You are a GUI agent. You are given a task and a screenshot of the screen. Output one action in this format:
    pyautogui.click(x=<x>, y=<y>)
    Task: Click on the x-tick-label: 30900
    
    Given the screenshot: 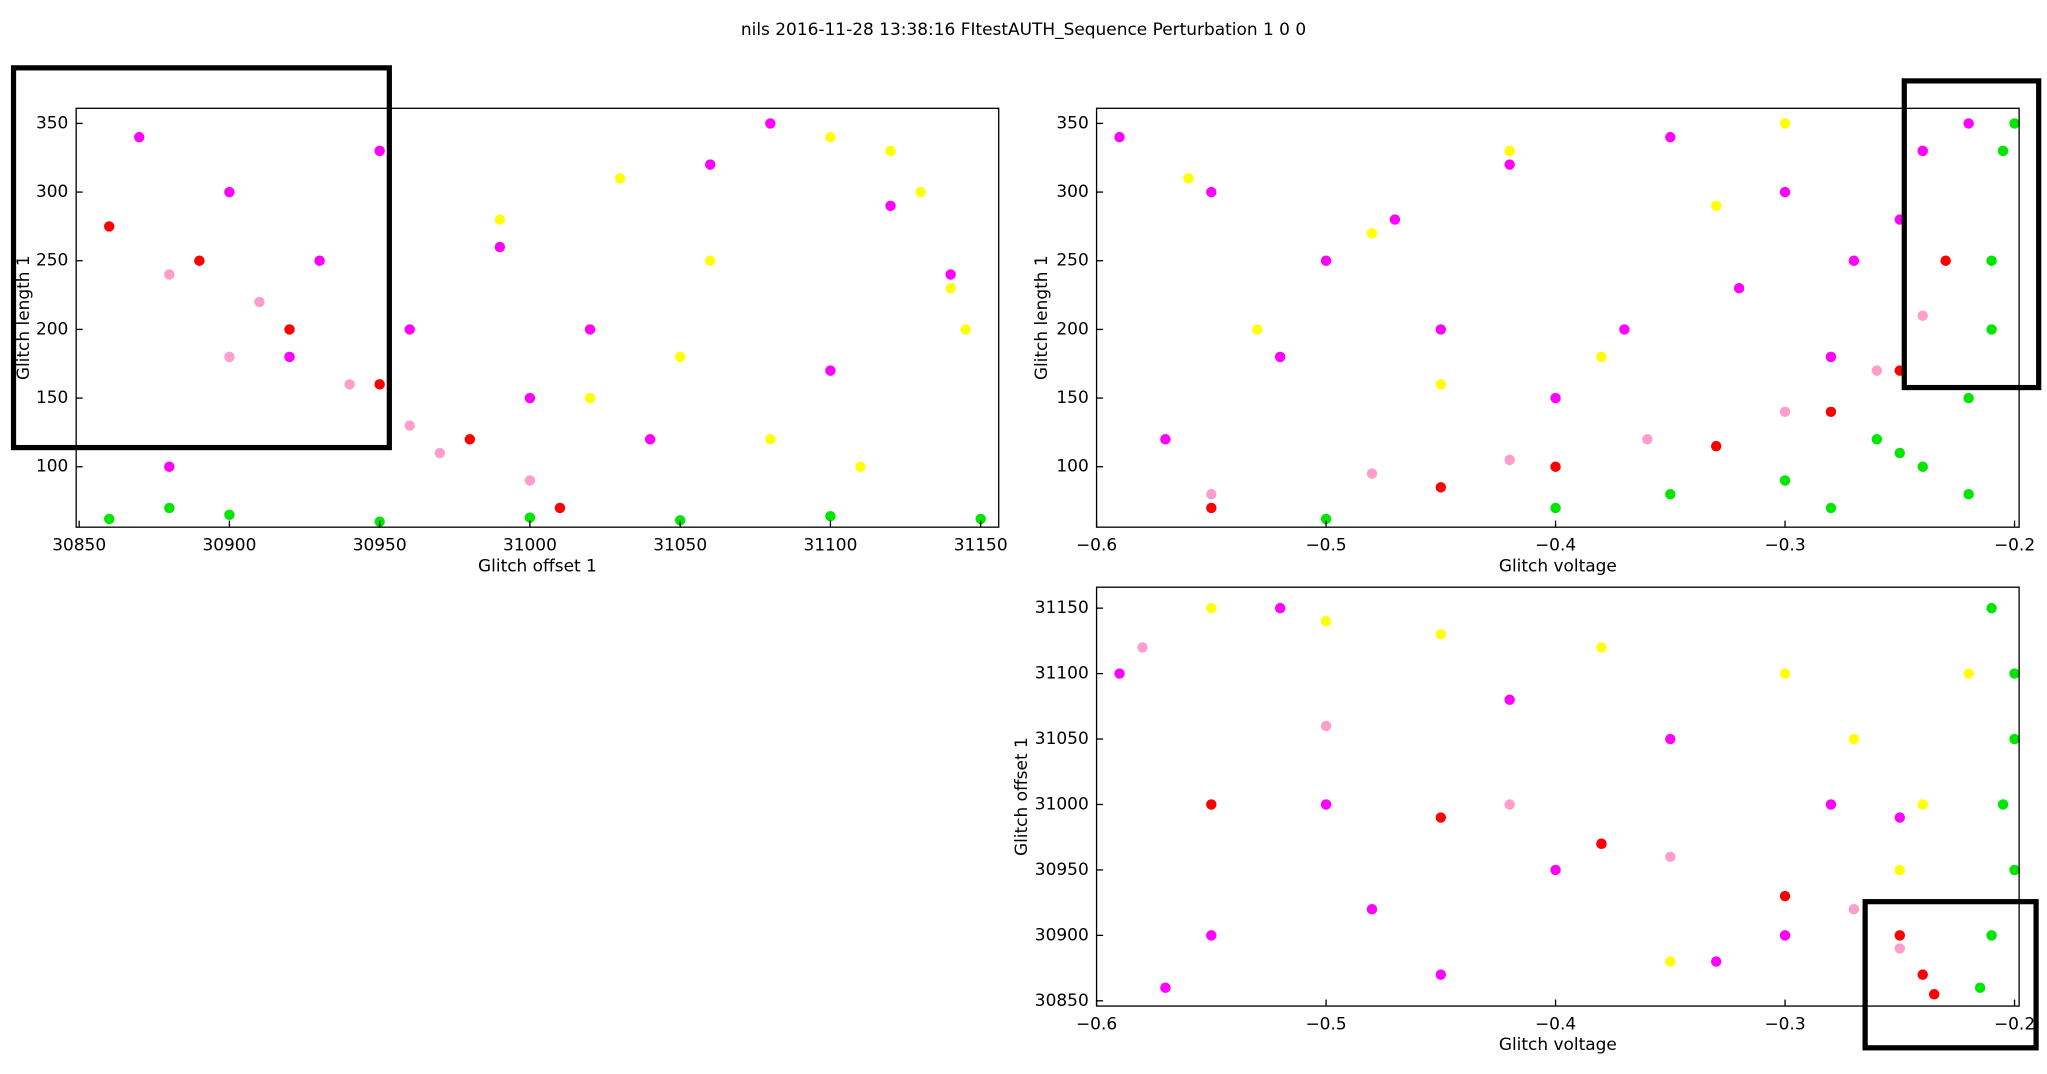 What is the action you would take?
    pyautogui.click(x=229, y=544)
    